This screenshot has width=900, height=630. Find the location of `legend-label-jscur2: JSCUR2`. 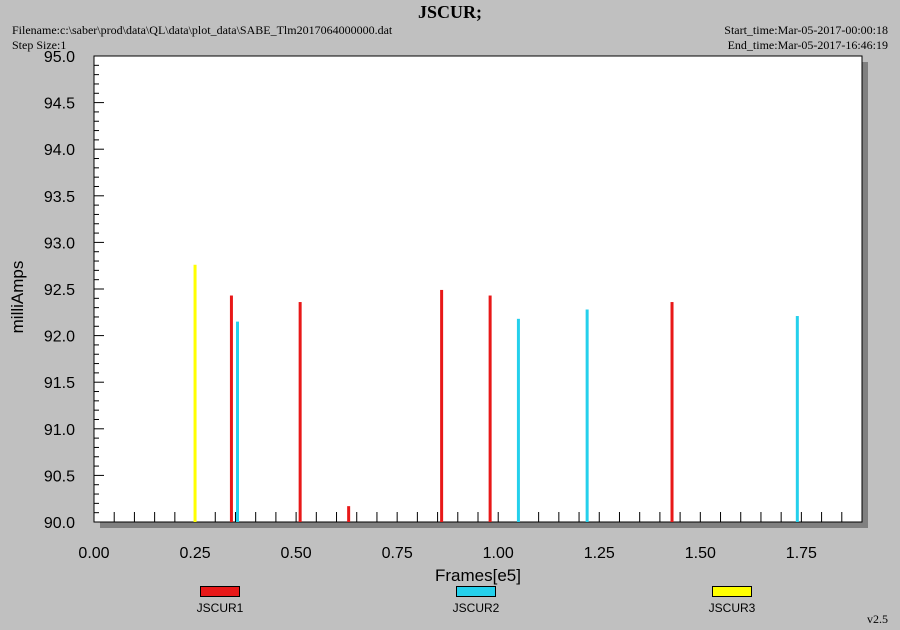

legend-label-jscur2: JSCUR2 is located at coordinates (476, 608).